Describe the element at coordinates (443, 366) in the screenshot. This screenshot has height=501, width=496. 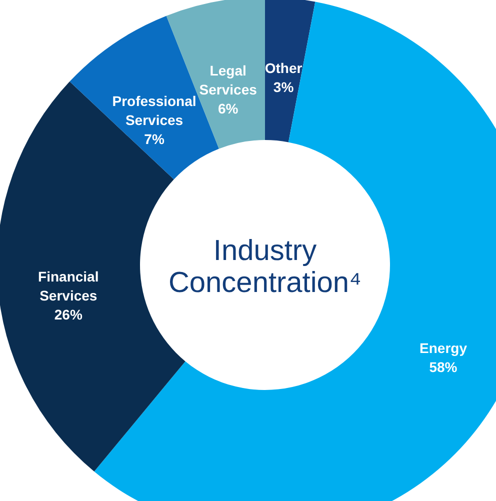
I see `data-label: 58%` at that location.